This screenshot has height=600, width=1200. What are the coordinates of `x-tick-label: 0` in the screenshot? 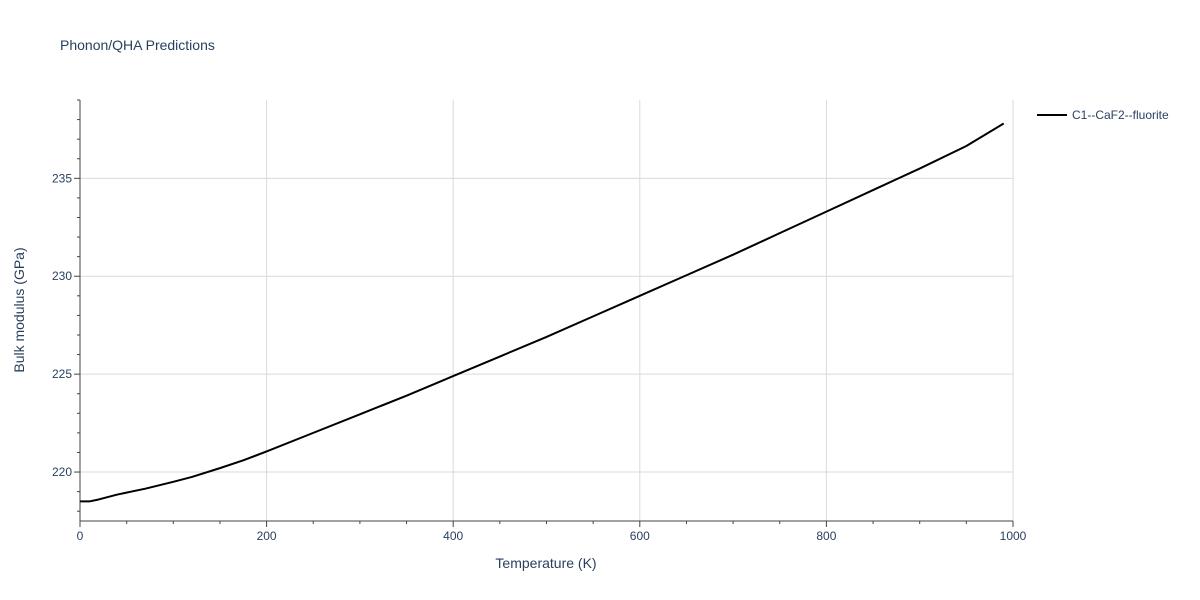 It's located at (80, 536).